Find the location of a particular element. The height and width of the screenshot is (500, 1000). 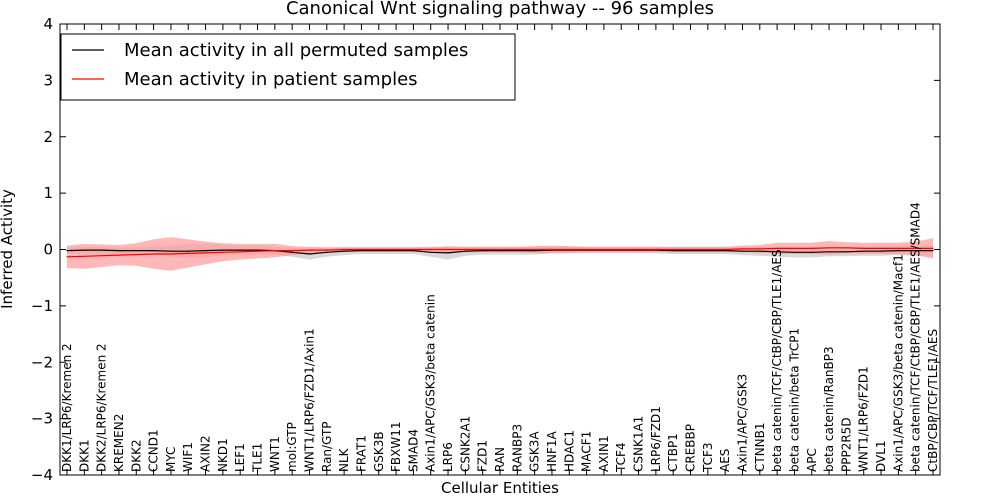

x-category-label-47: DVL1 is located at coordinates (881, 456).